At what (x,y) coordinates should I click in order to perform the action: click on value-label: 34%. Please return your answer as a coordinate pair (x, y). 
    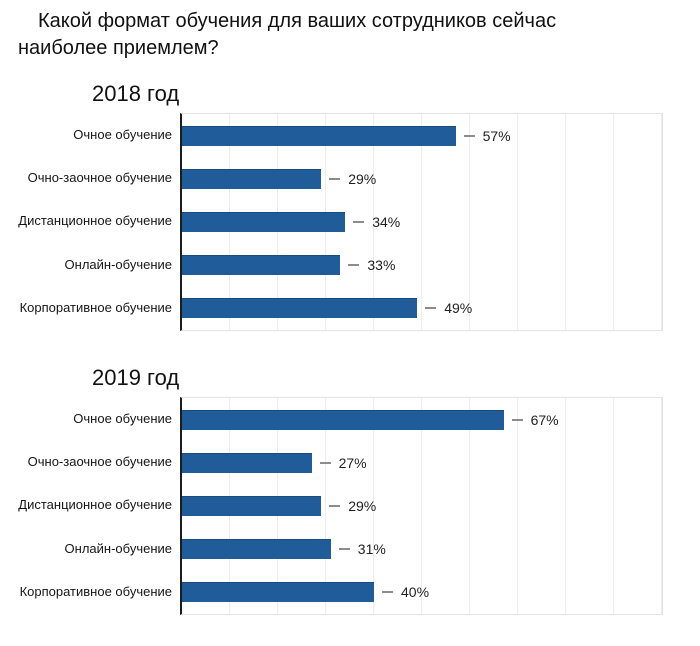
    Looking at the image, I should click on (386, 221).